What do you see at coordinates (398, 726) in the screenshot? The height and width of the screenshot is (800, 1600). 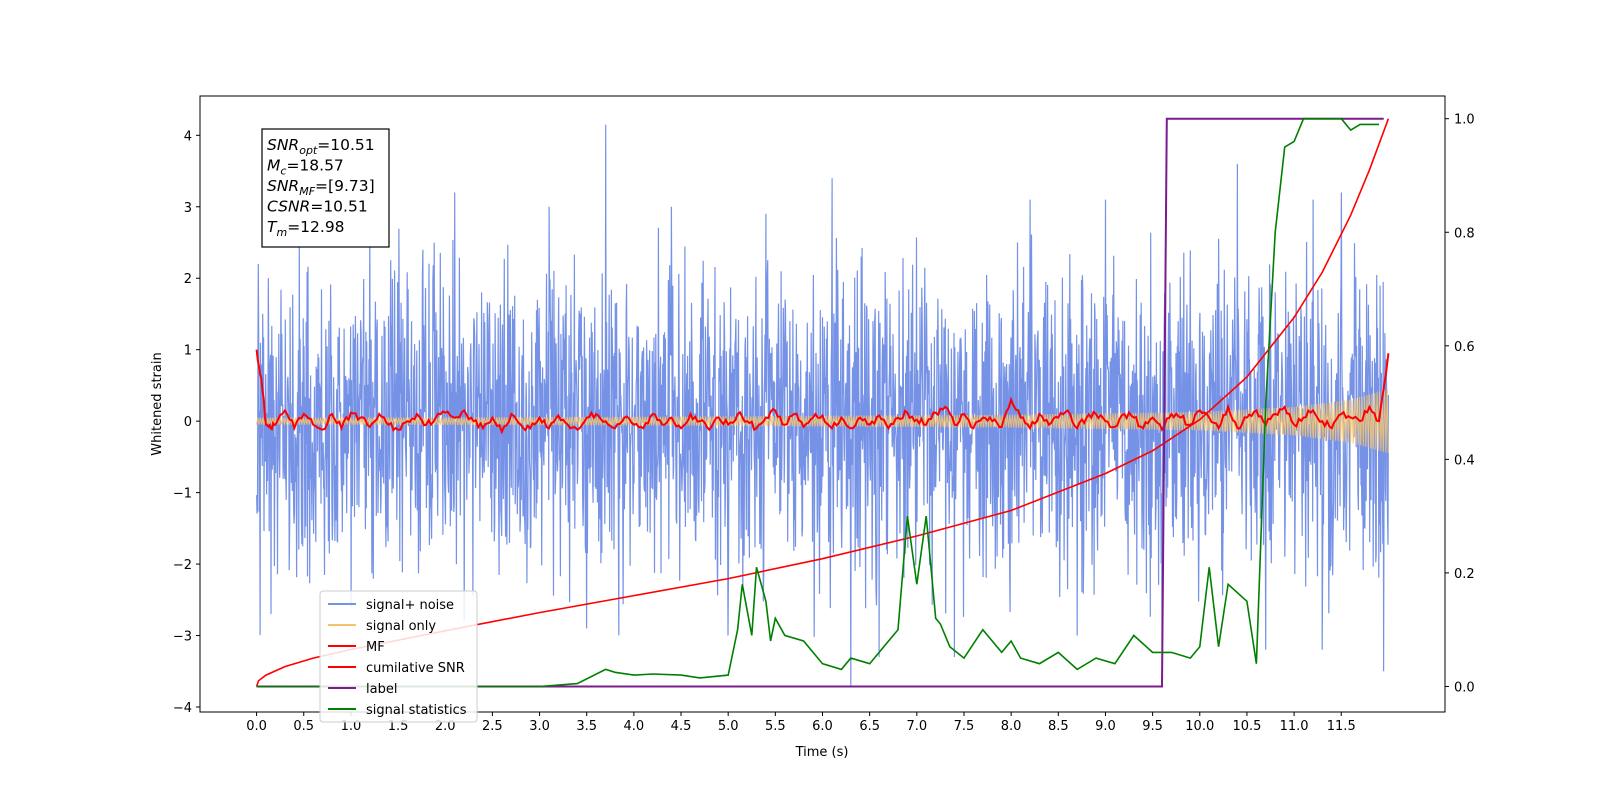 I see `x-tick-label: 1.5` at bounding box center [398, 726].